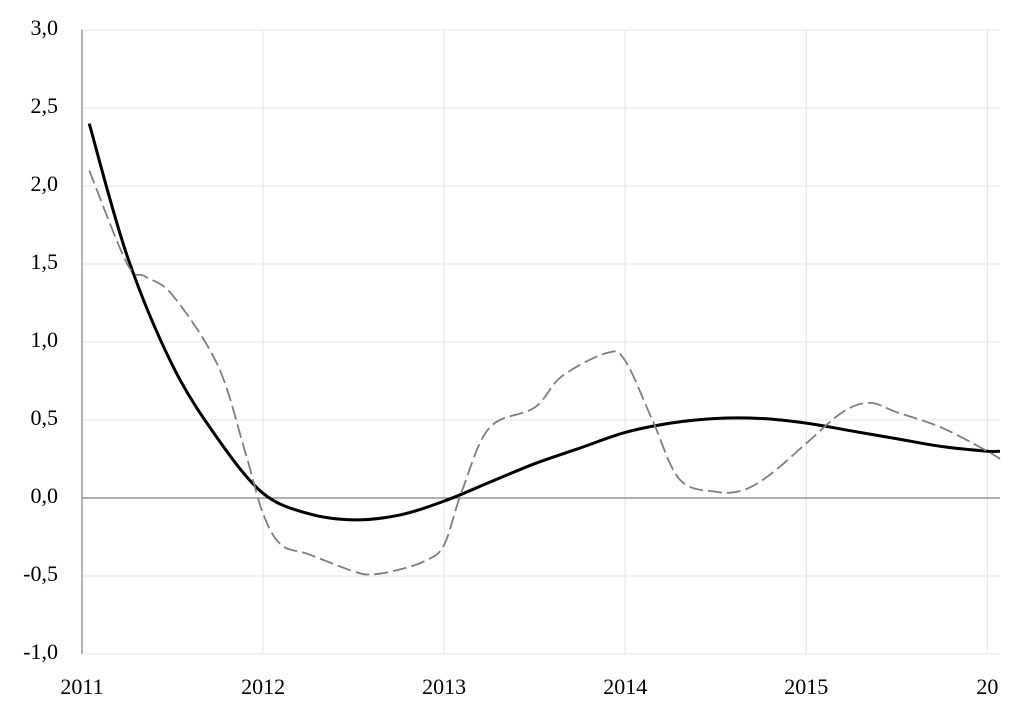  What do you see at coordinates (806, 686) in the screenshot?
I see `x-tick-label: 2015` at bounding box center [806, 686].